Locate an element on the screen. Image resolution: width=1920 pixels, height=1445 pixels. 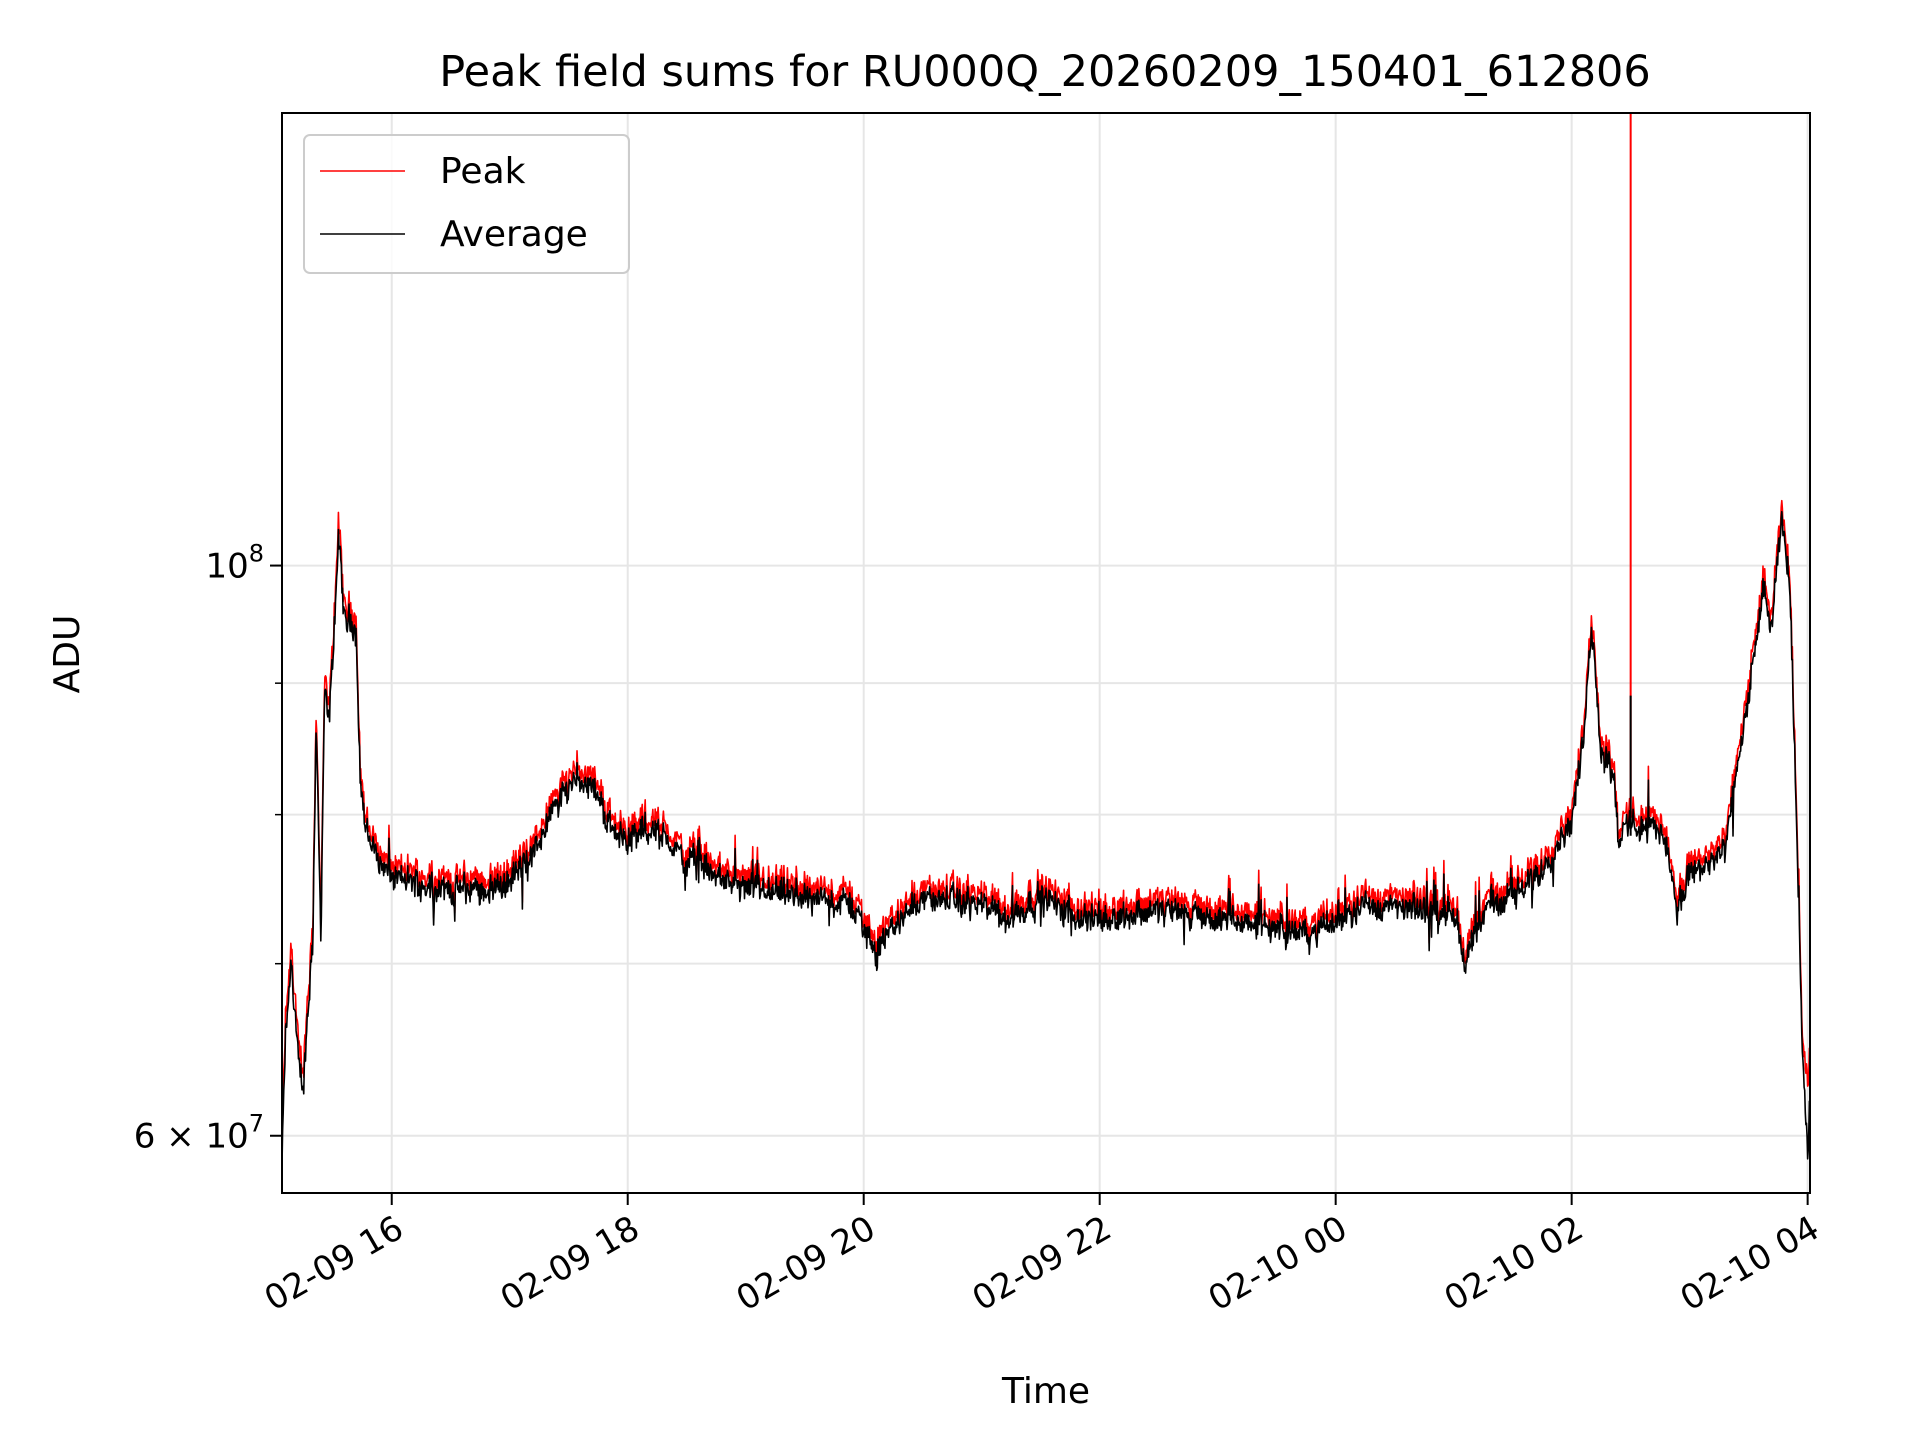
y-tick-label-exponent-1: 8 is located at coordinates (256, 554).